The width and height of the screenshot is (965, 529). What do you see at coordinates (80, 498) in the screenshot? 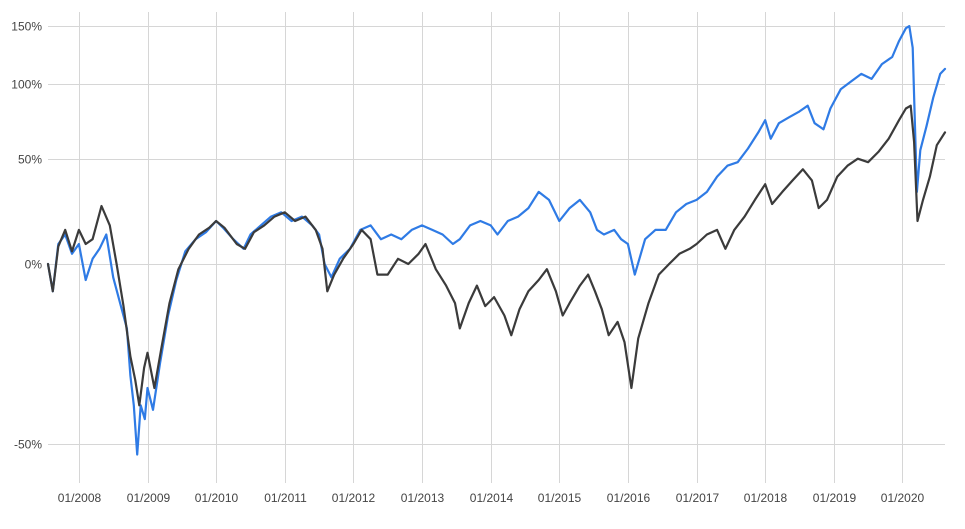
I see `x-tick-label: 01/2008` at bounding box center [80, 498].